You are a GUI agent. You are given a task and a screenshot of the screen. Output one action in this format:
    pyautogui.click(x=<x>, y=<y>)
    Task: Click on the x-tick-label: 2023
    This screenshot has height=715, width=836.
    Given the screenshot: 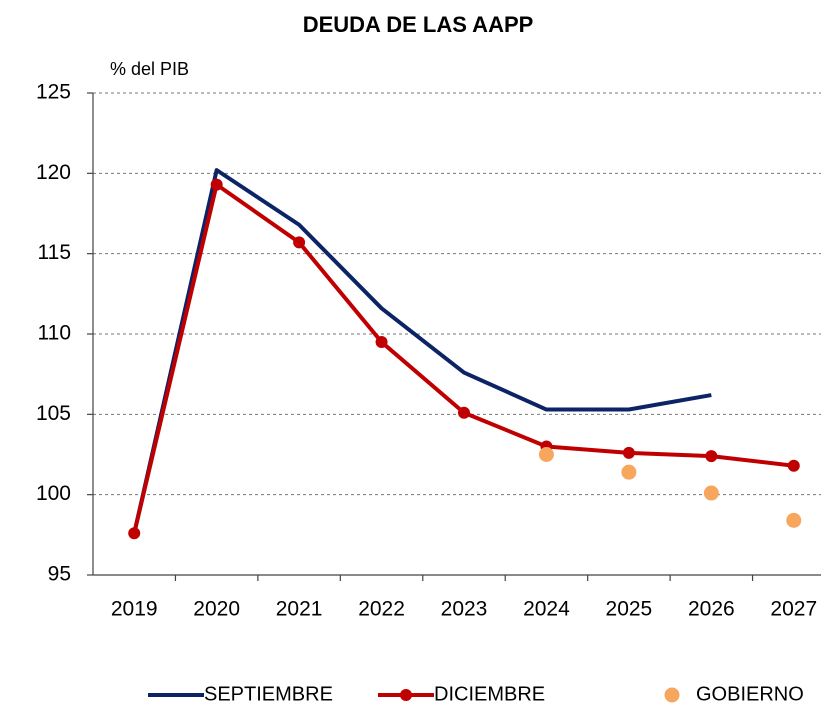 What is the action you would take?
    pyautogui.click(x=464, y=609)
    